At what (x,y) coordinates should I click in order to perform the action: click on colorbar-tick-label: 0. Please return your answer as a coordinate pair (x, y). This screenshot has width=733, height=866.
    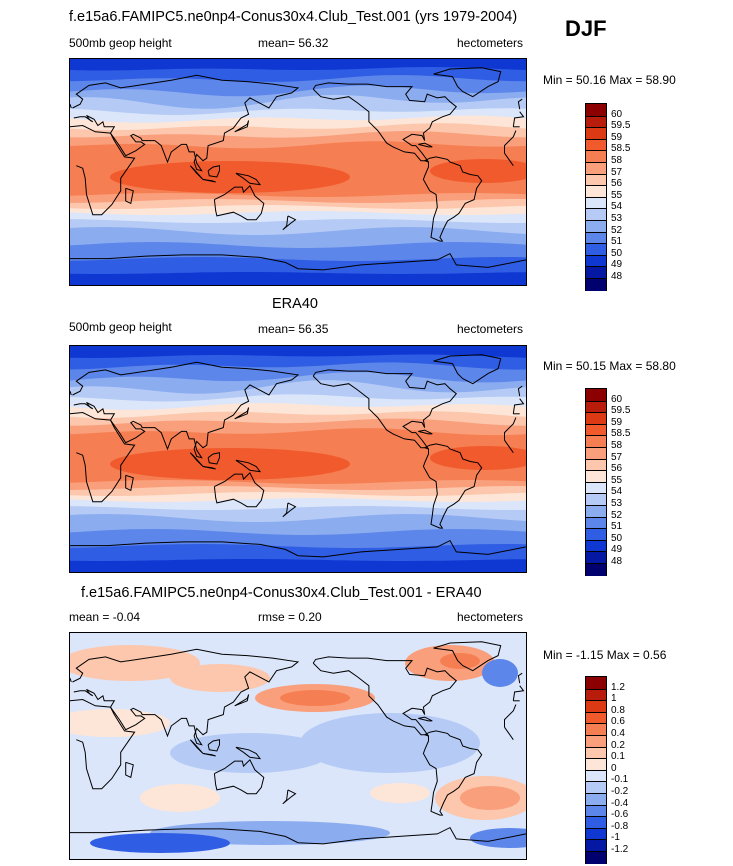
    Looking at the image, I should click on (614, 768).